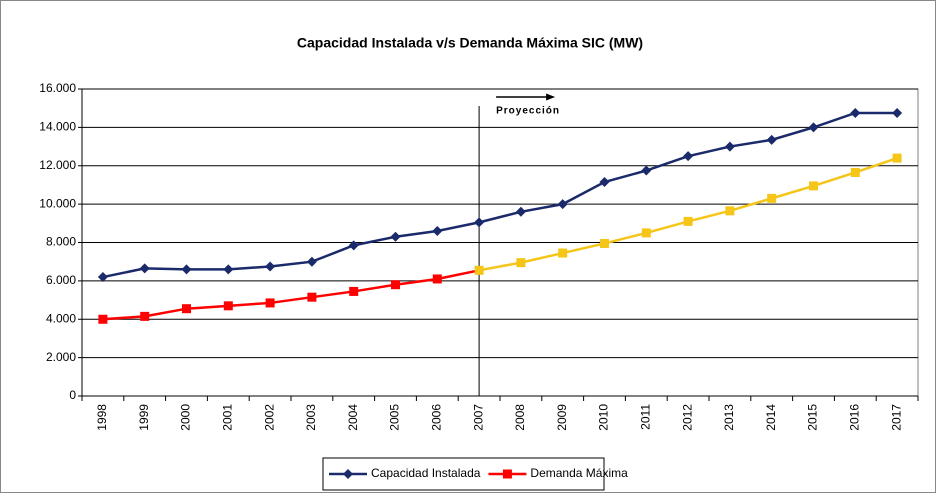 The height and width of the screenshot is (494, 937). I want to click on legend-box, so click(463, 474).